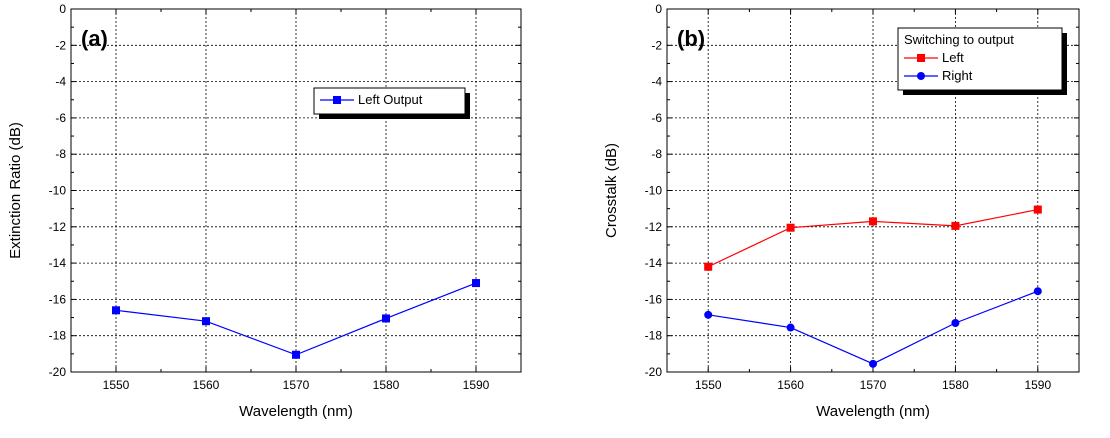 The height and width of the screenshot is (438, 1110). What do you see at coordinates (94, 38) in the screenshot?
I see `panel-label: (a)` at bounding box center [94, 38].